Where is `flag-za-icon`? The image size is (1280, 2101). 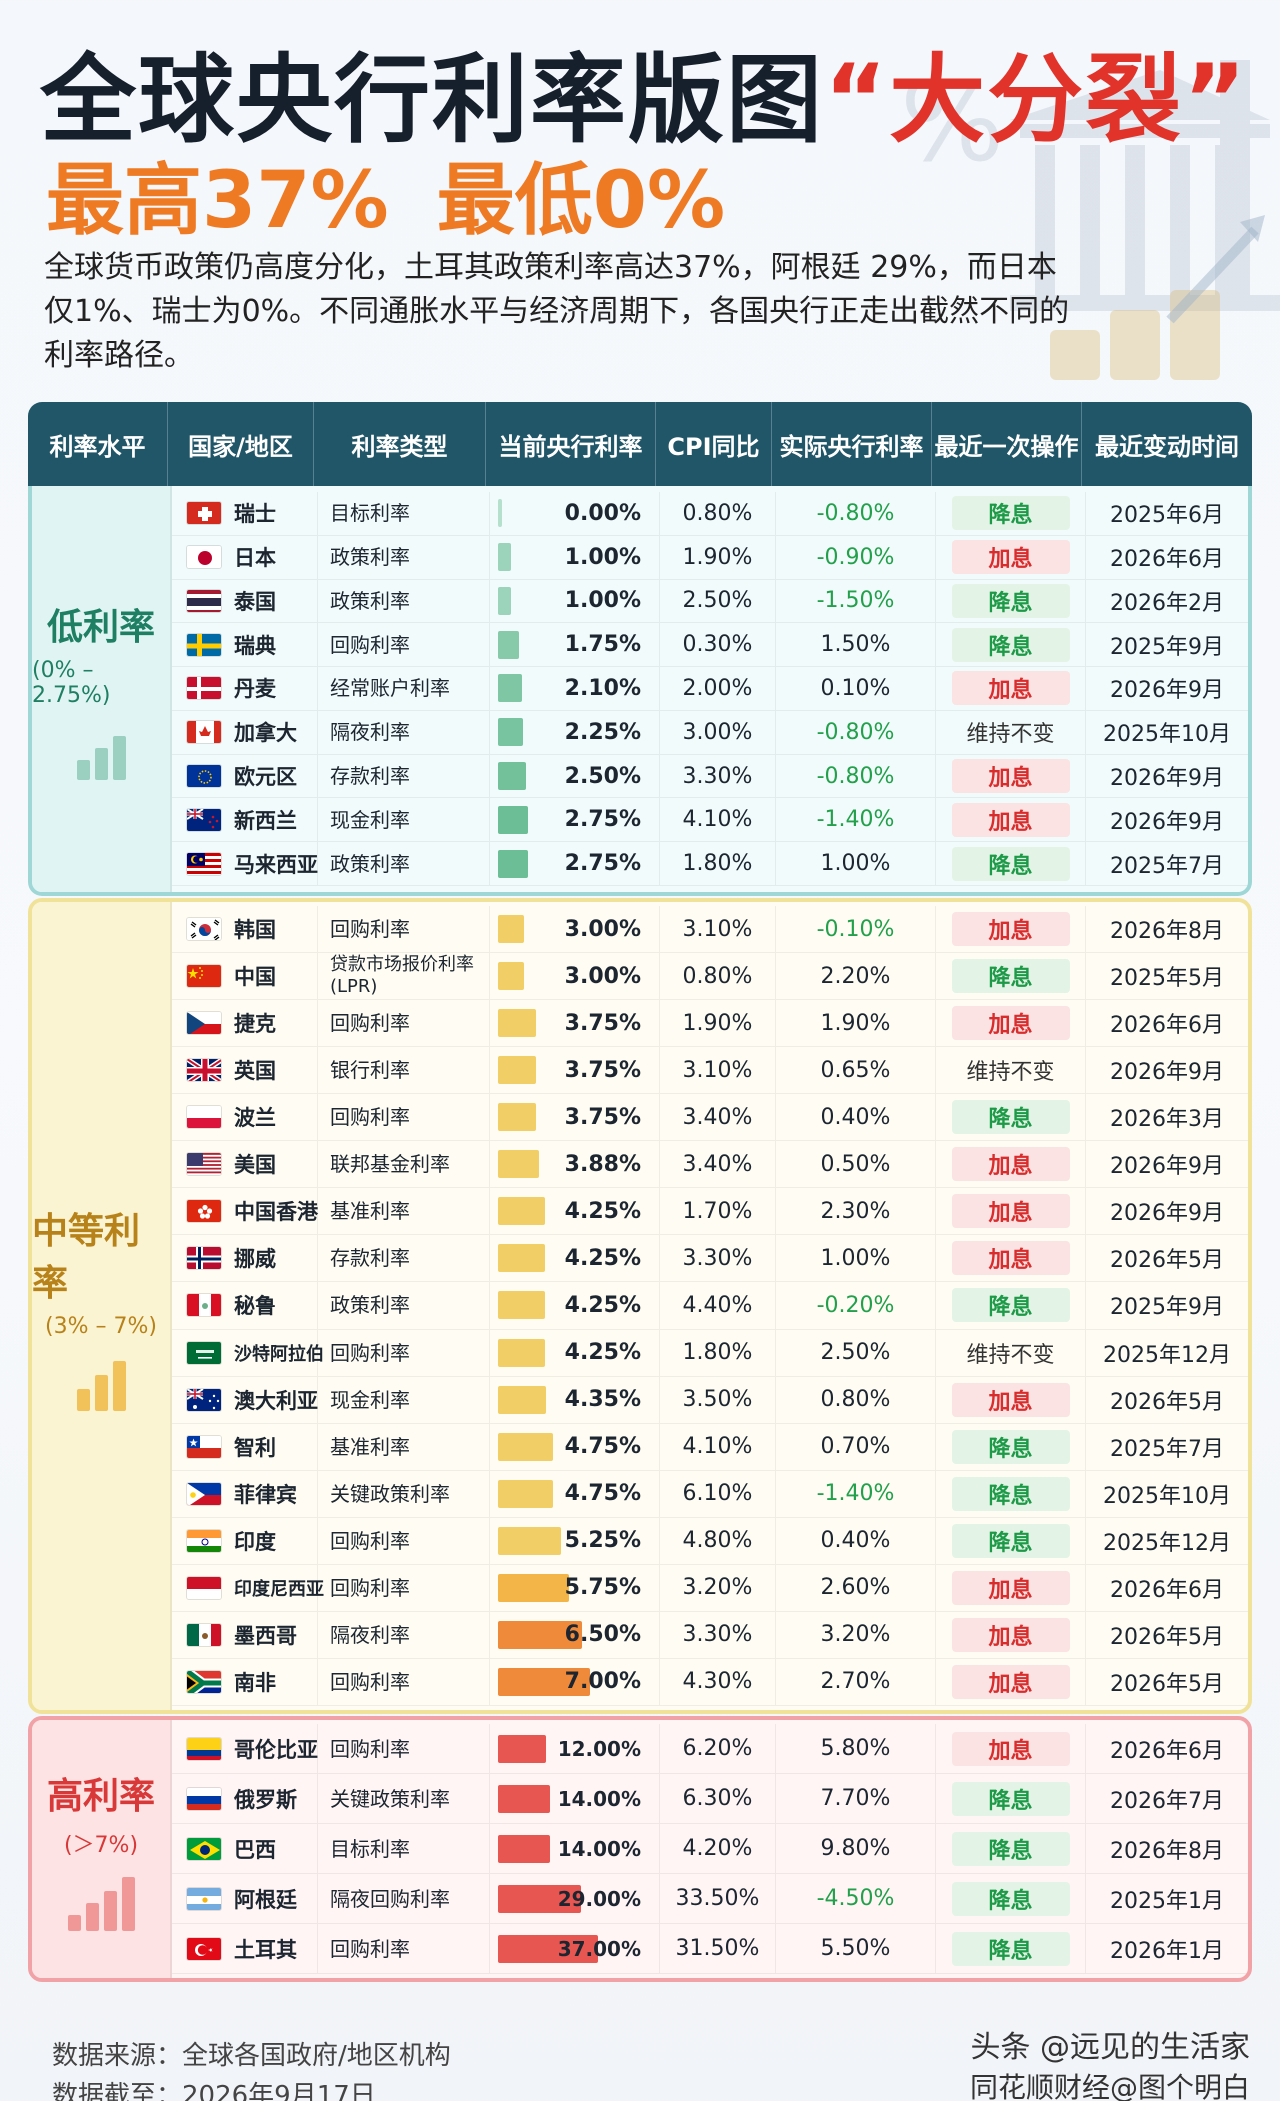 flag-za-icon is located at coordinates (204, 1681).